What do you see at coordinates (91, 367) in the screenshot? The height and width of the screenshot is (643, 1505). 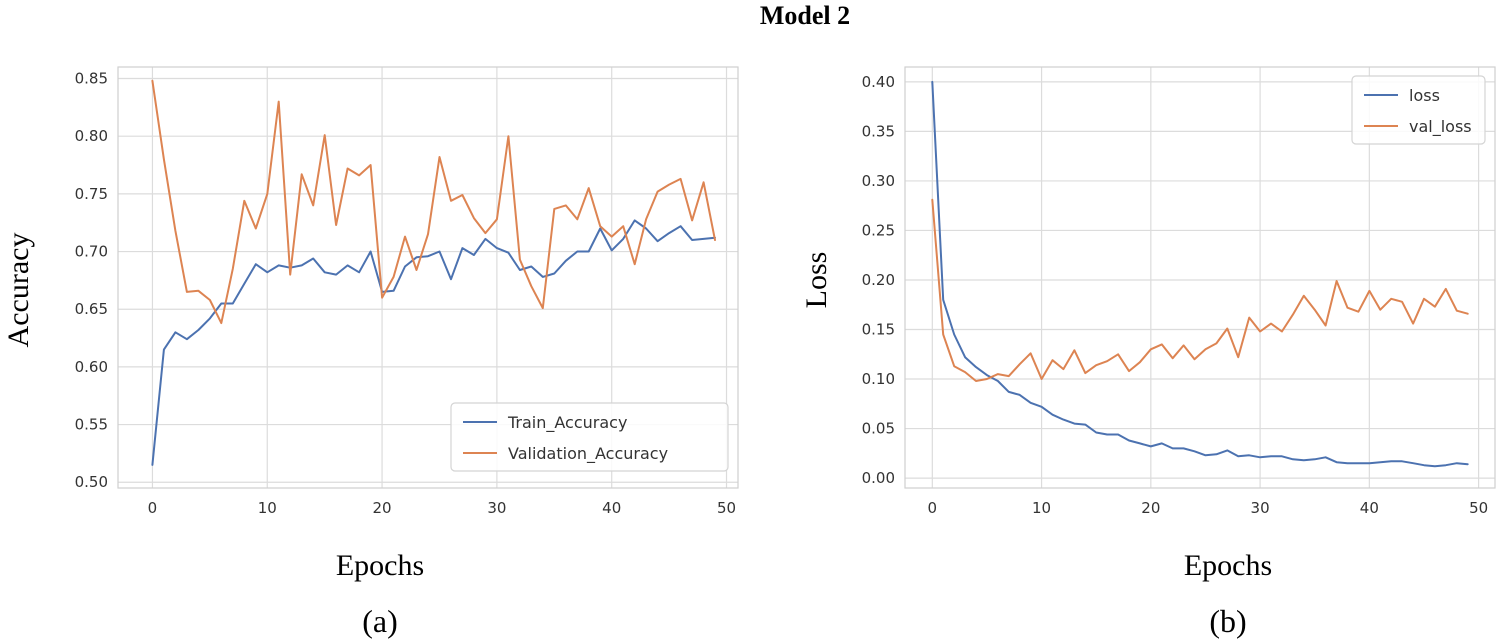 I see `y-tick-label: 0.60` at bounding box center [91, 367].